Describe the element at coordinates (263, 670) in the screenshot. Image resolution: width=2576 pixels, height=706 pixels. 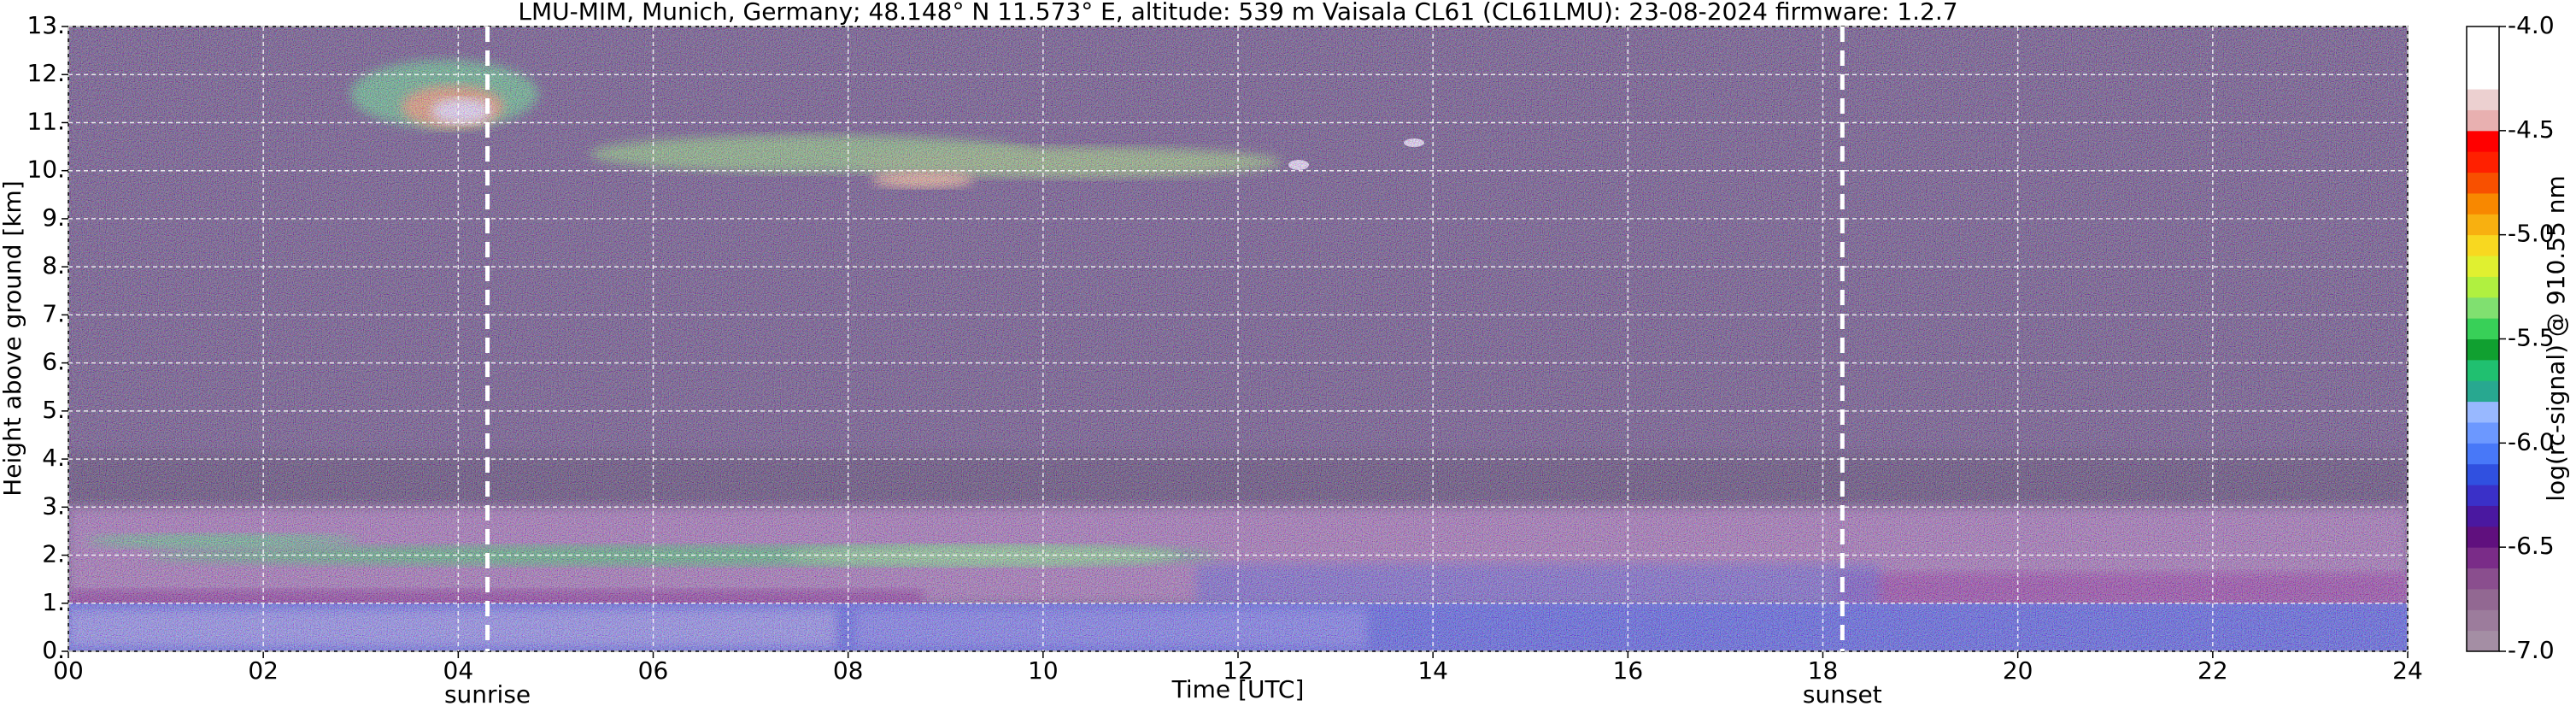
I see `x-tick-label: 02` at that location.